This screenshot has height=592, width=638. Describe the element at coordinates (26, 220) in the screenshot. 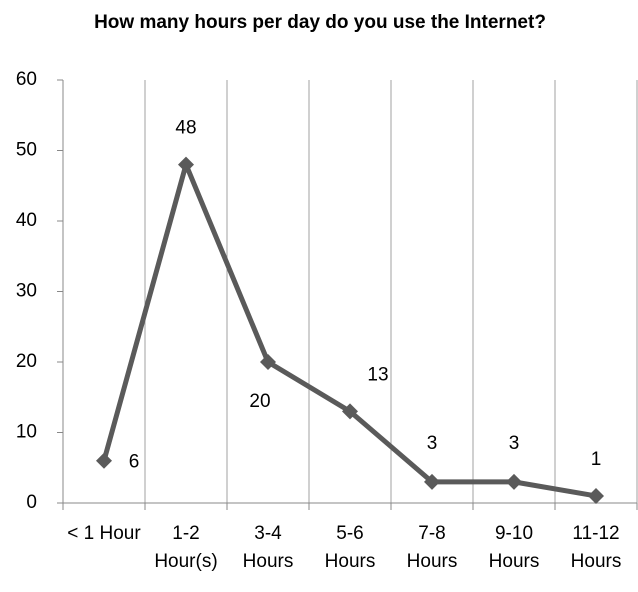

I see `y-tick-label: 40` at that location.